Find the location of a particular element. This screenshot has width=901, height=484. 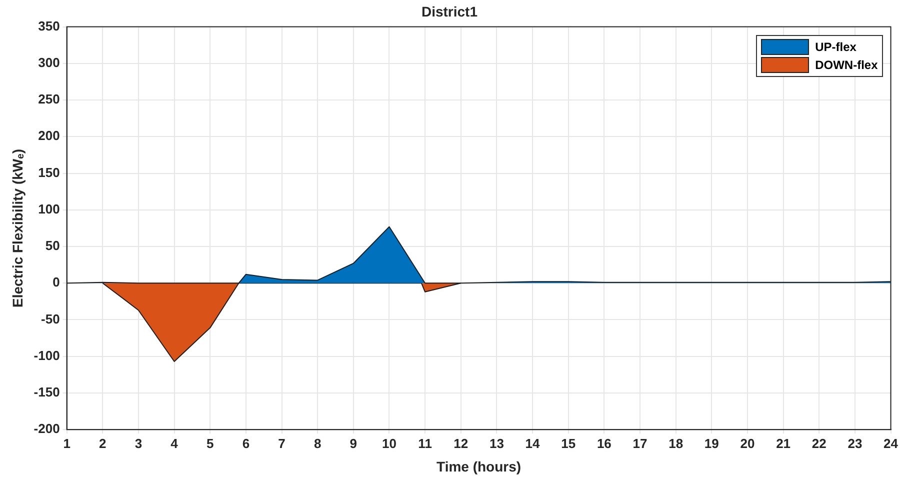

x-tick-label: 7 is located at coordinates (282, 443).